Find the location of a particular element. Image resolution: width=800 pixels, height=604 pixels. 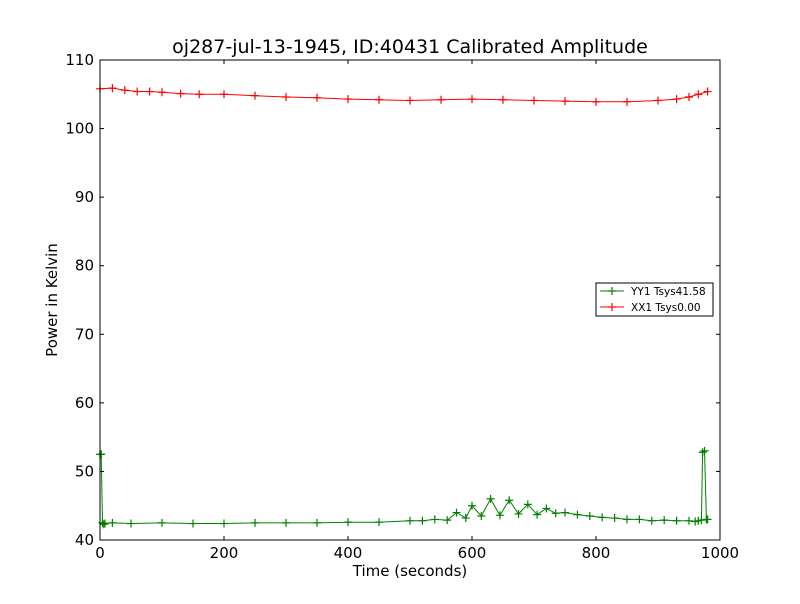

y-tick-label: 90 is located at coordinates (84, 197).